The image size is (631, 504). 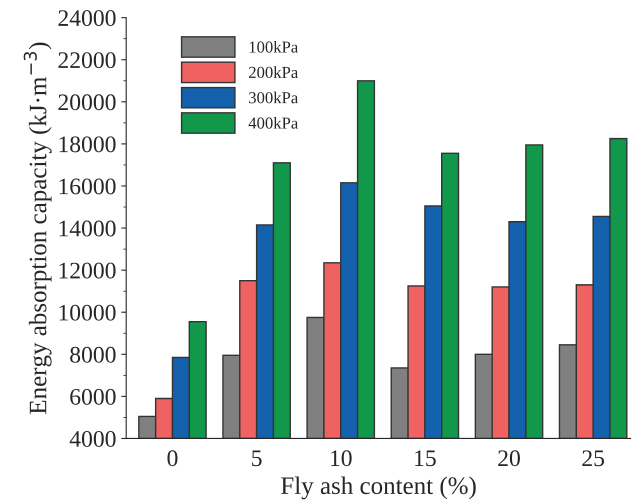 What do you see at coordinates (88, 312) in the screenshot?
I see `y-tick-label: 10000` at bounding box center [88, 312].